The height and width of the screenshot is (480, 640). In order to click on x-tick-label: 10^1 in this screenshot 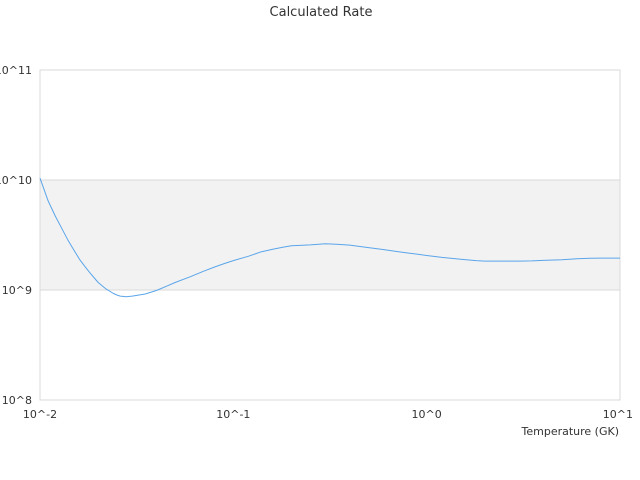, I will do `click(618, 414)`.